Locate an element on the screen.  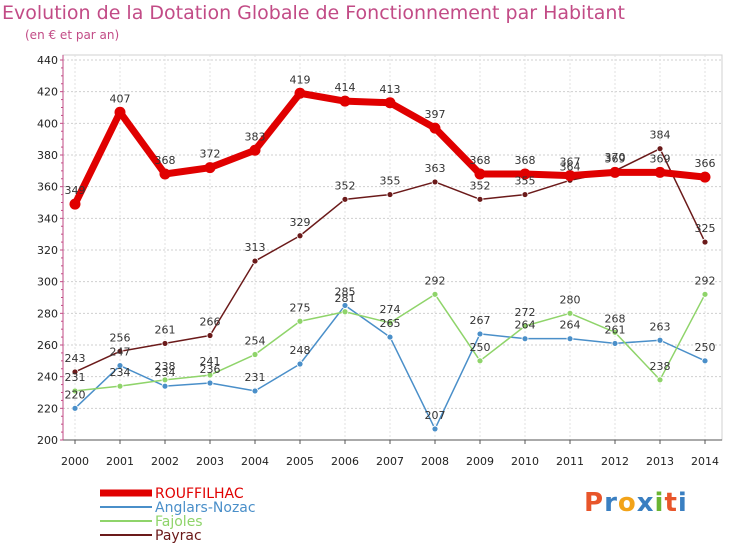
logo-letter: x is located at coordinates (645, 503).